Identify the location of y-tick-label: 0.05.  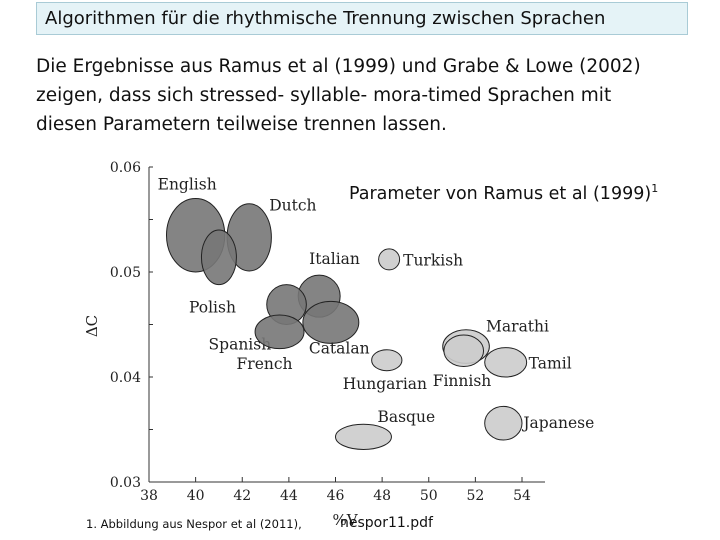
(125, 273).